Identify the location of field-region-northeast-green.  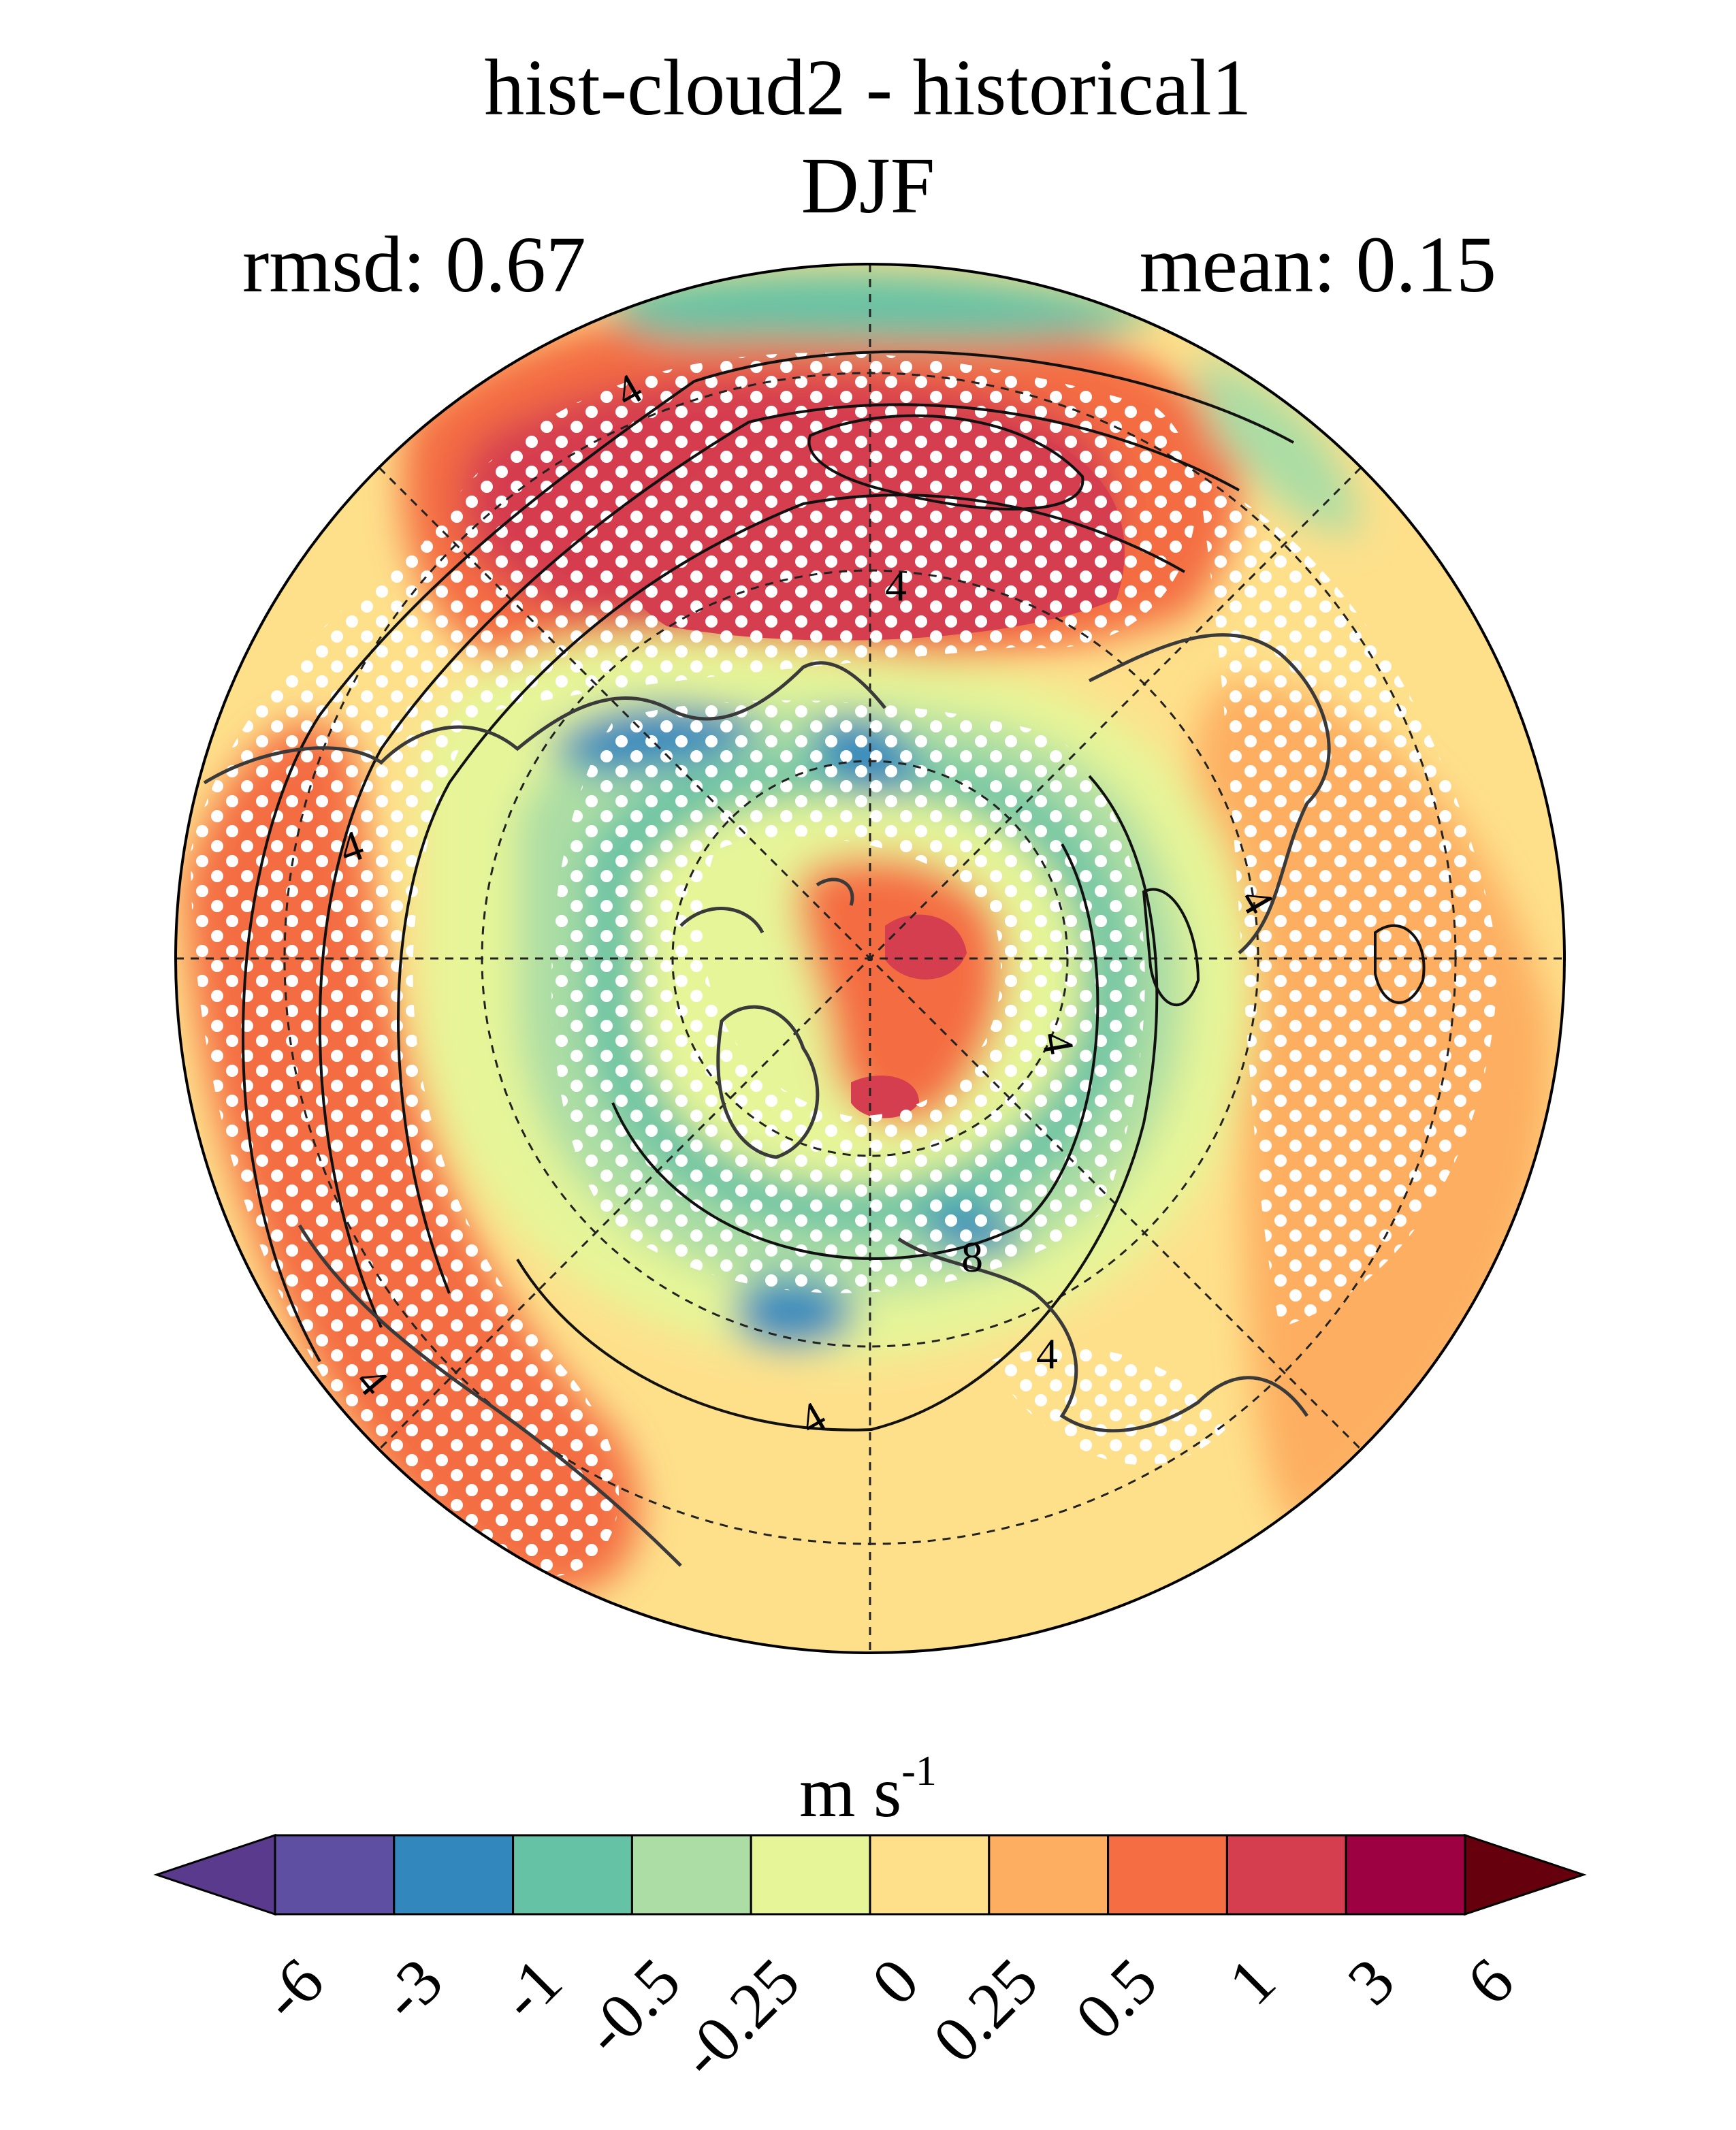
(1276, 443).